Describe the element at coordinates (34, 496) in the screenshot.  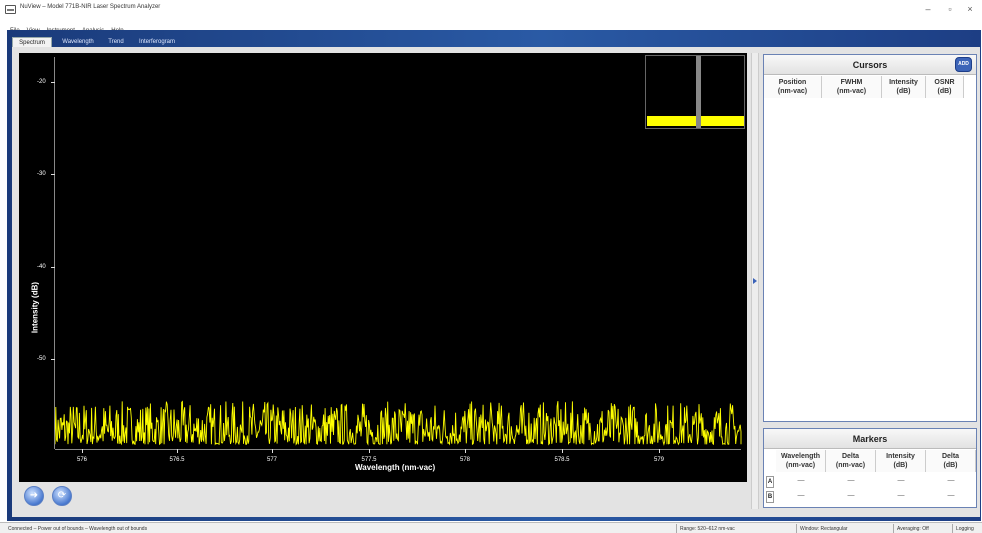
I see `run-arrow-icon: ➜` at that location.